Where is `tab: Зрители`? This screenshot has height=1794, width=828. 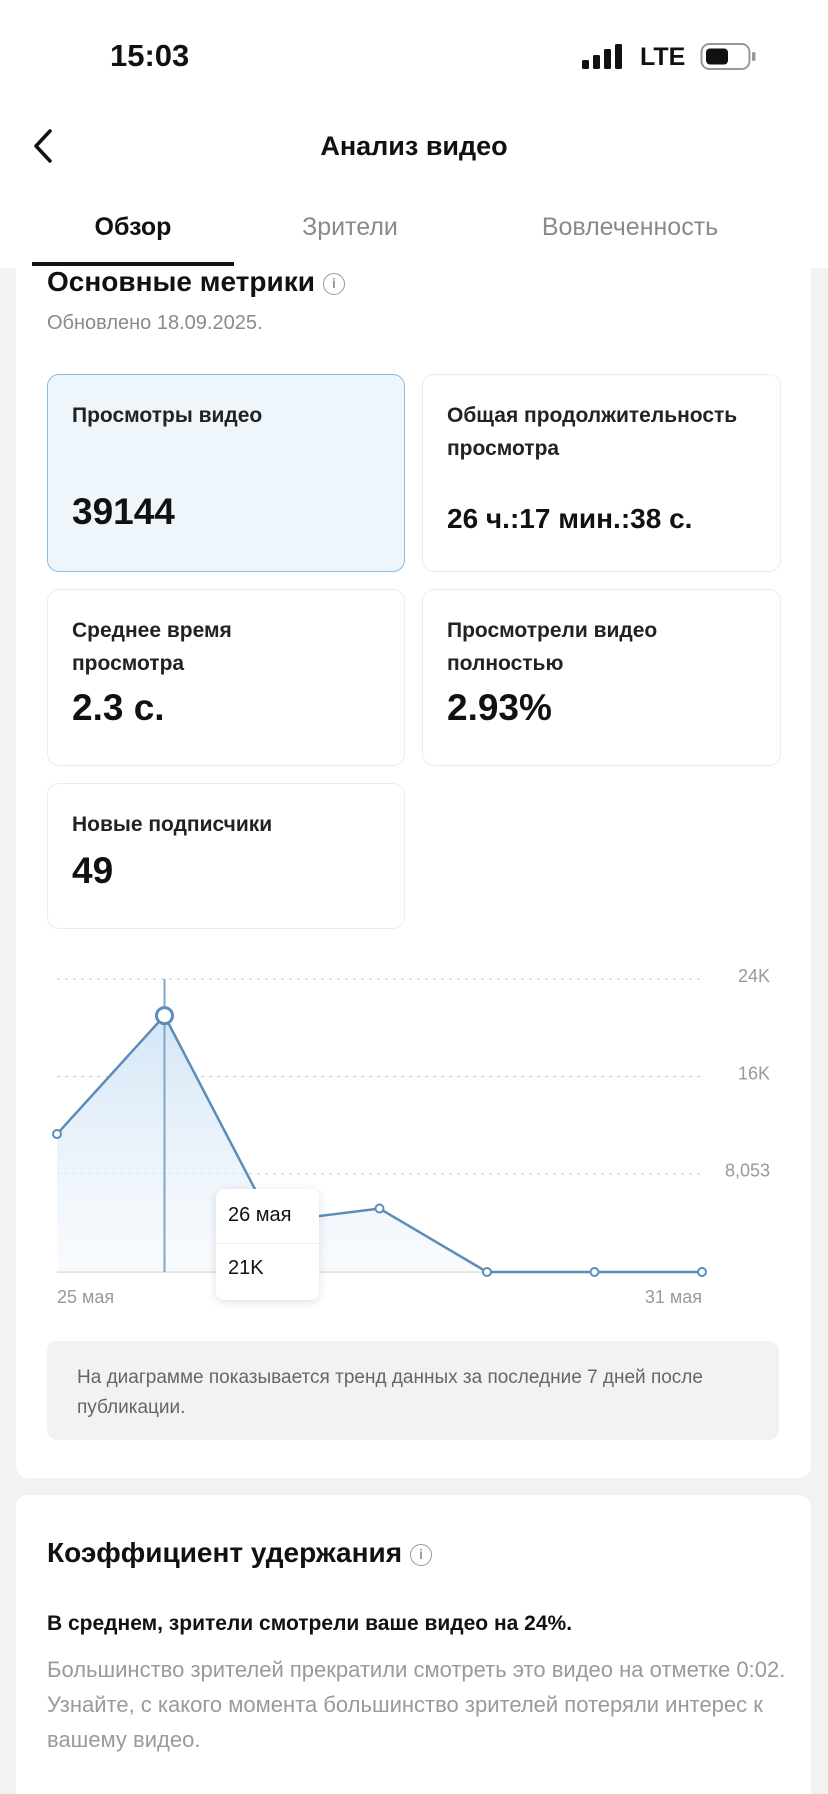
tab: Зрители is located at coordinates (350, 227).